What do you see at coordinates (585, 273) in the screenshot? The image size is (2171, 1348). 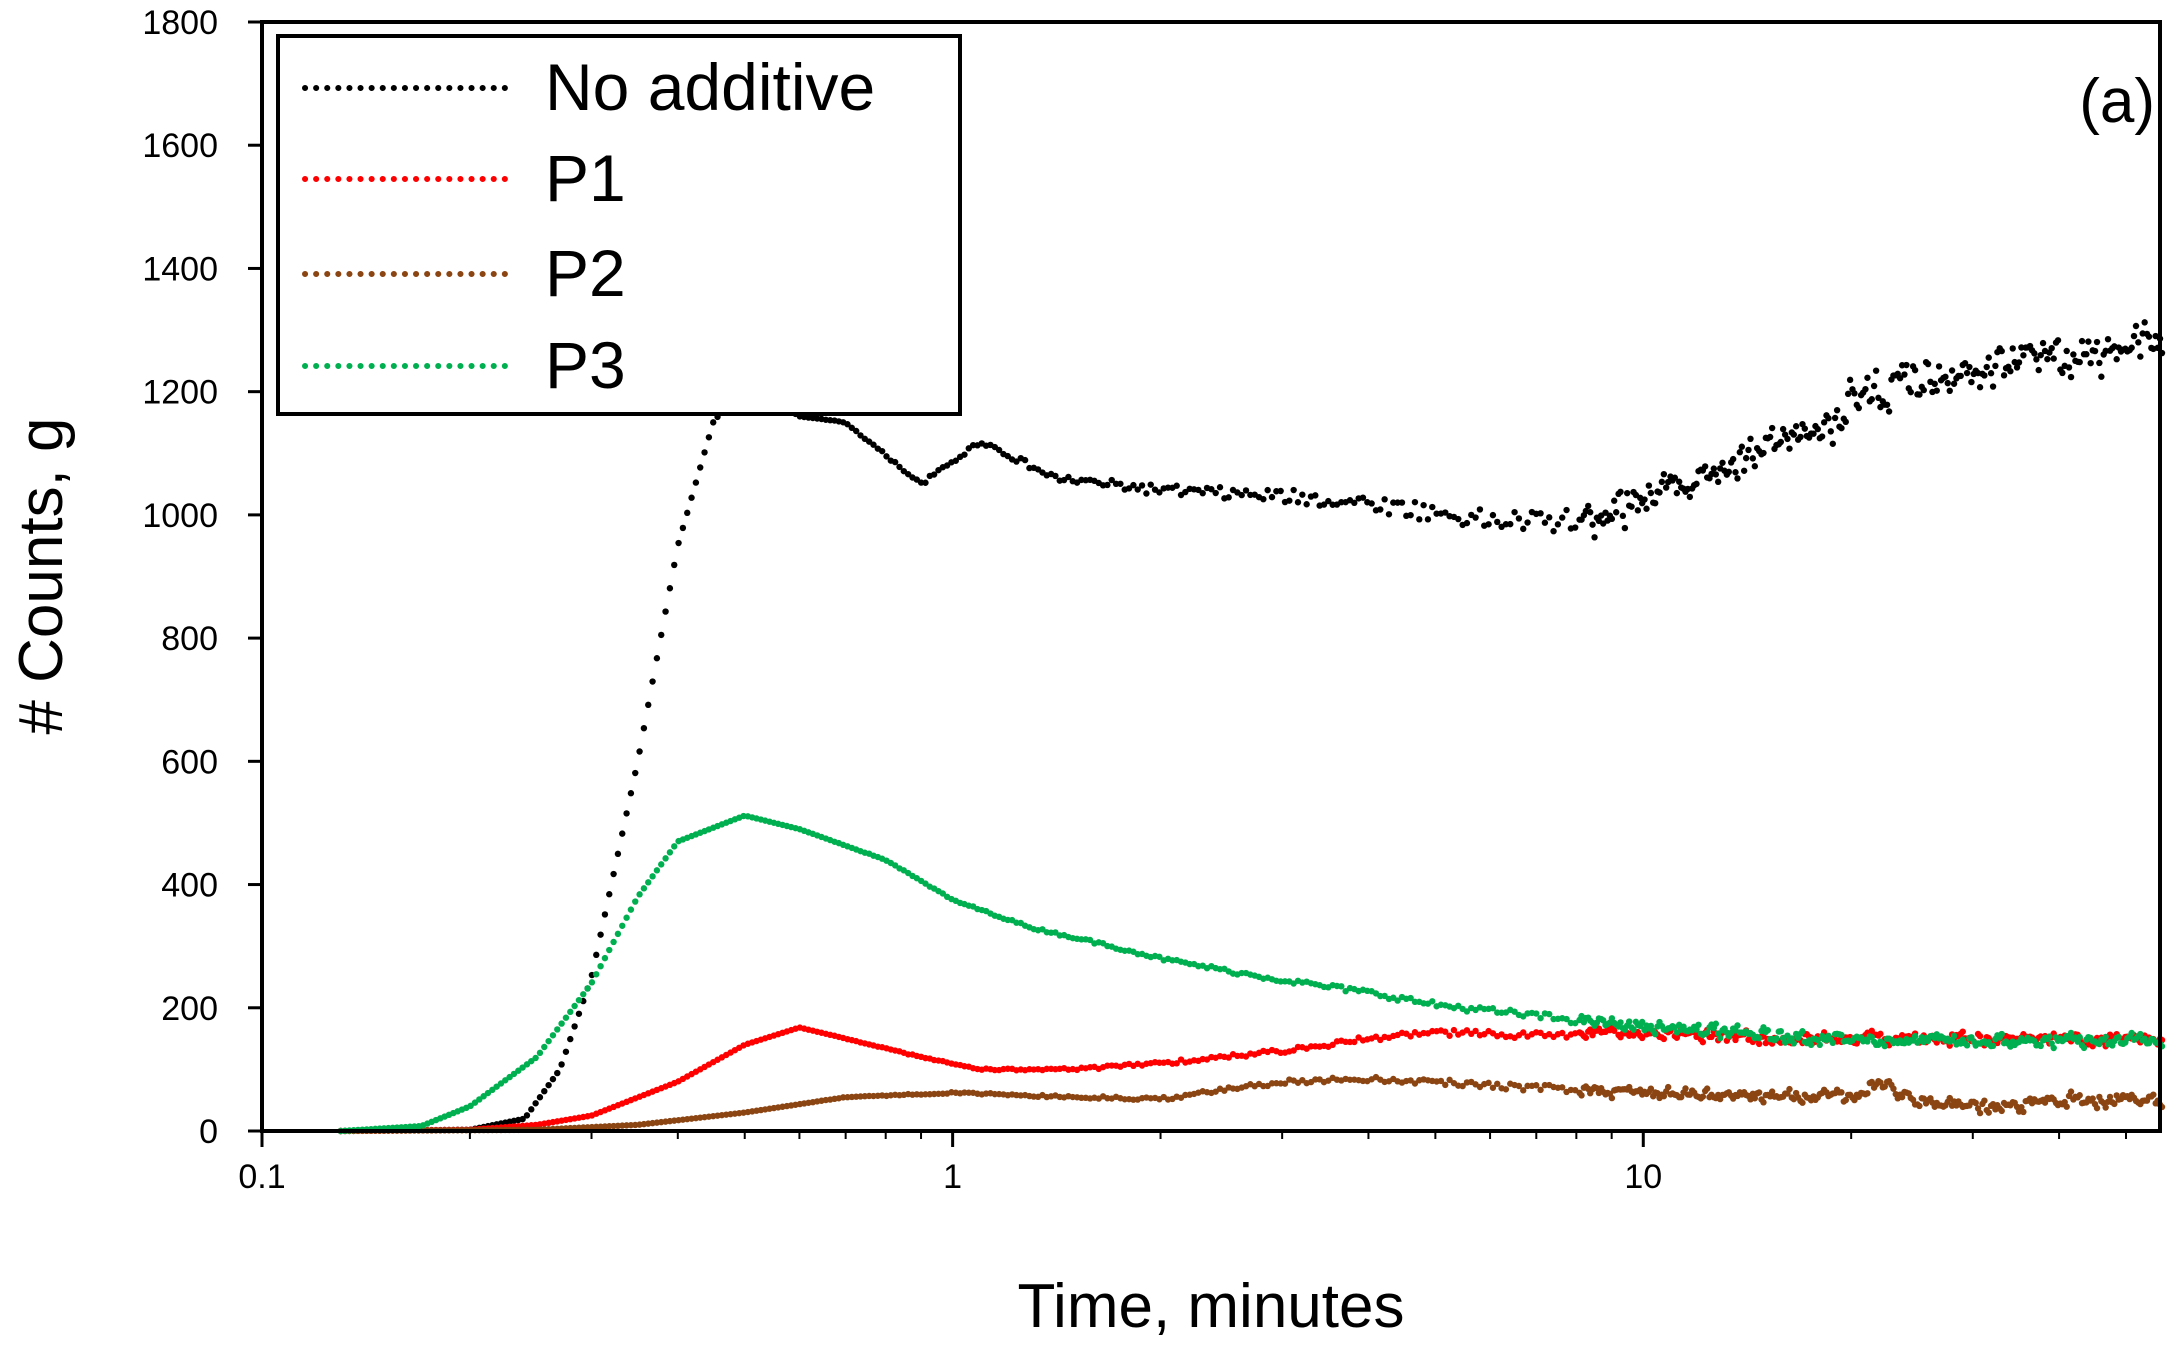 I see `legend-label-p2: P2` at bounding box center [585, 273].